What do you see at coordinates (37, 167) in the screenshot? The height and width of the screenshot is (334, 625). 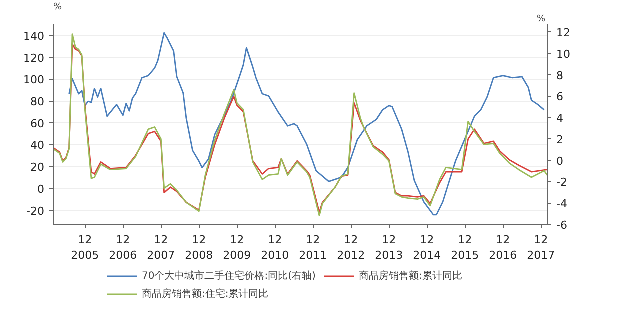 I see `y-tick-label: 20` at bounding box center [37, 167].